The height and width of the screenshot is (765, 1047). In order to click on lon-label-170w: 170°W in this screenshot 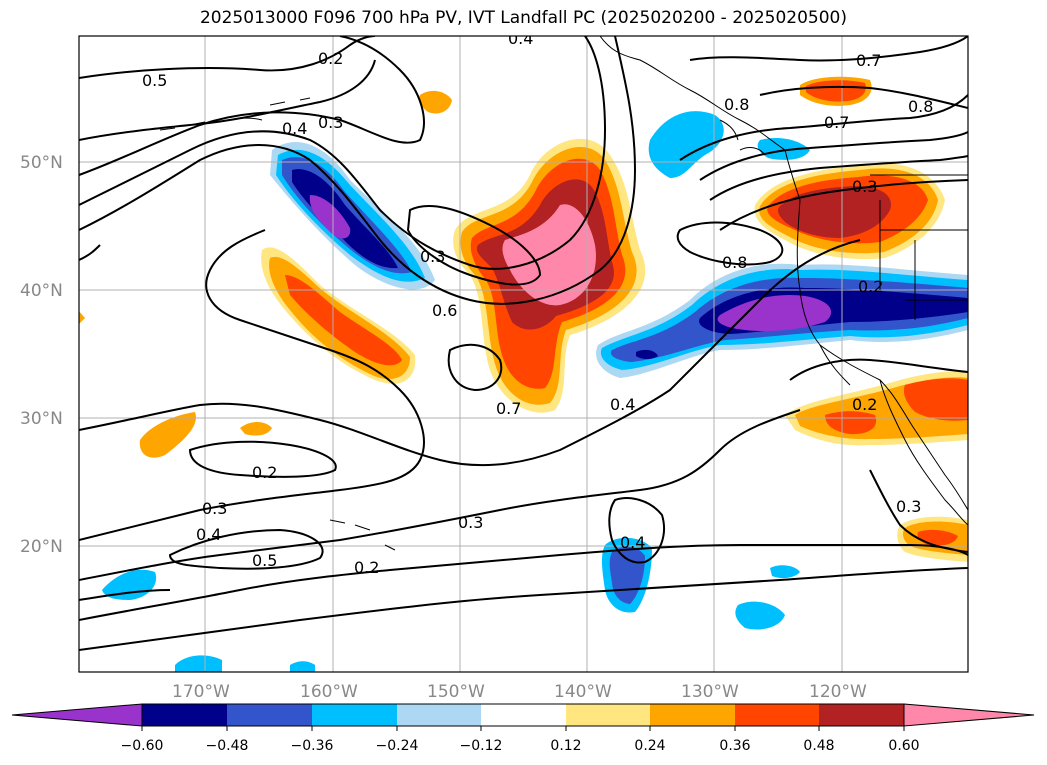, I will do `click(201, 692)`.